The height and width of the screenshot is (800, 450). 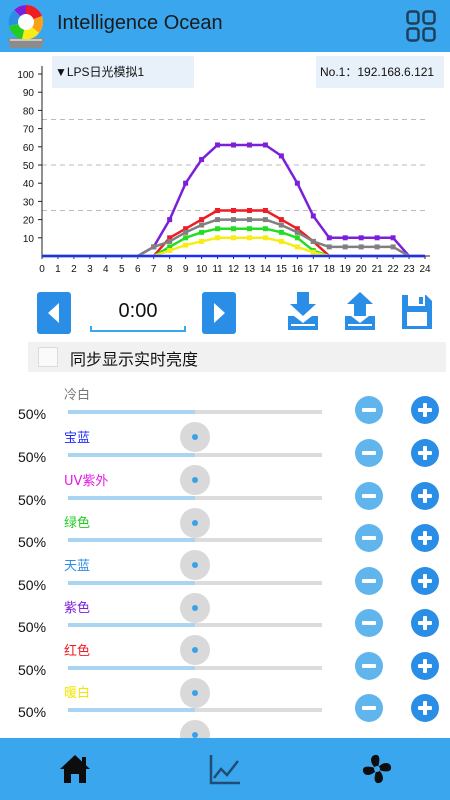 What do you see at coordinates (170, 269) in the screenshot?
I see `x-tick-label: 8` at bounding box center [170, 269].